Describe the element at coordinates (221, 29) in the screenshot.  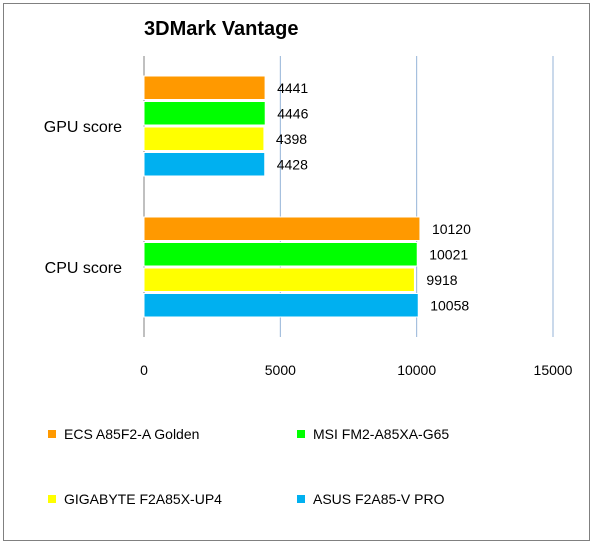
I see `chart-title: 3DMark Vantage` at that location.